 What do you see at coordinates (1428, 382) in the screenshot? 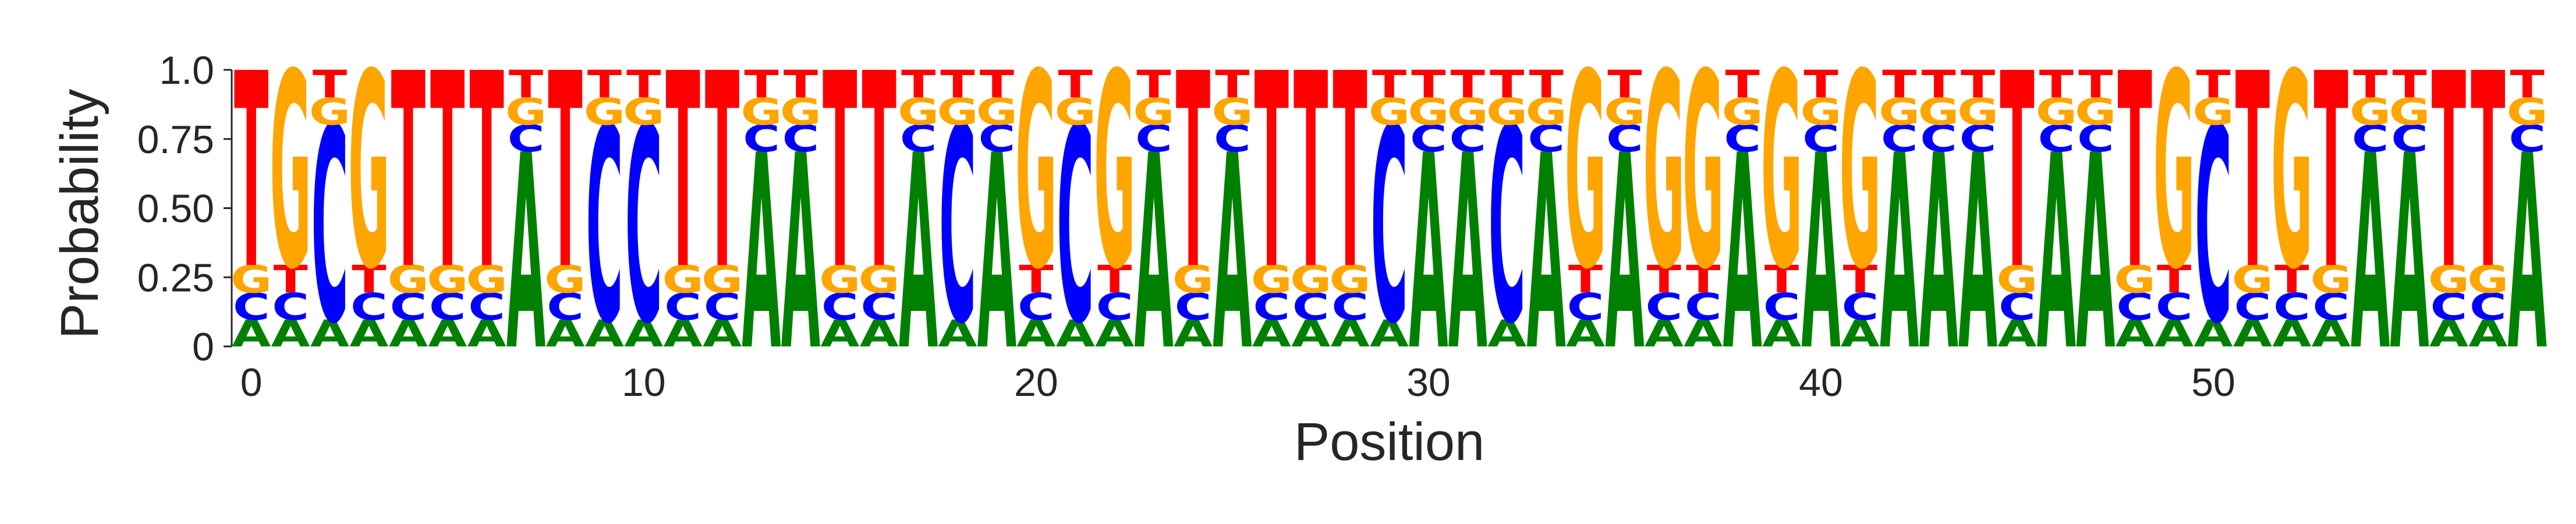
I see `x-tick-label: 30` at bounding box center [1428, 382].